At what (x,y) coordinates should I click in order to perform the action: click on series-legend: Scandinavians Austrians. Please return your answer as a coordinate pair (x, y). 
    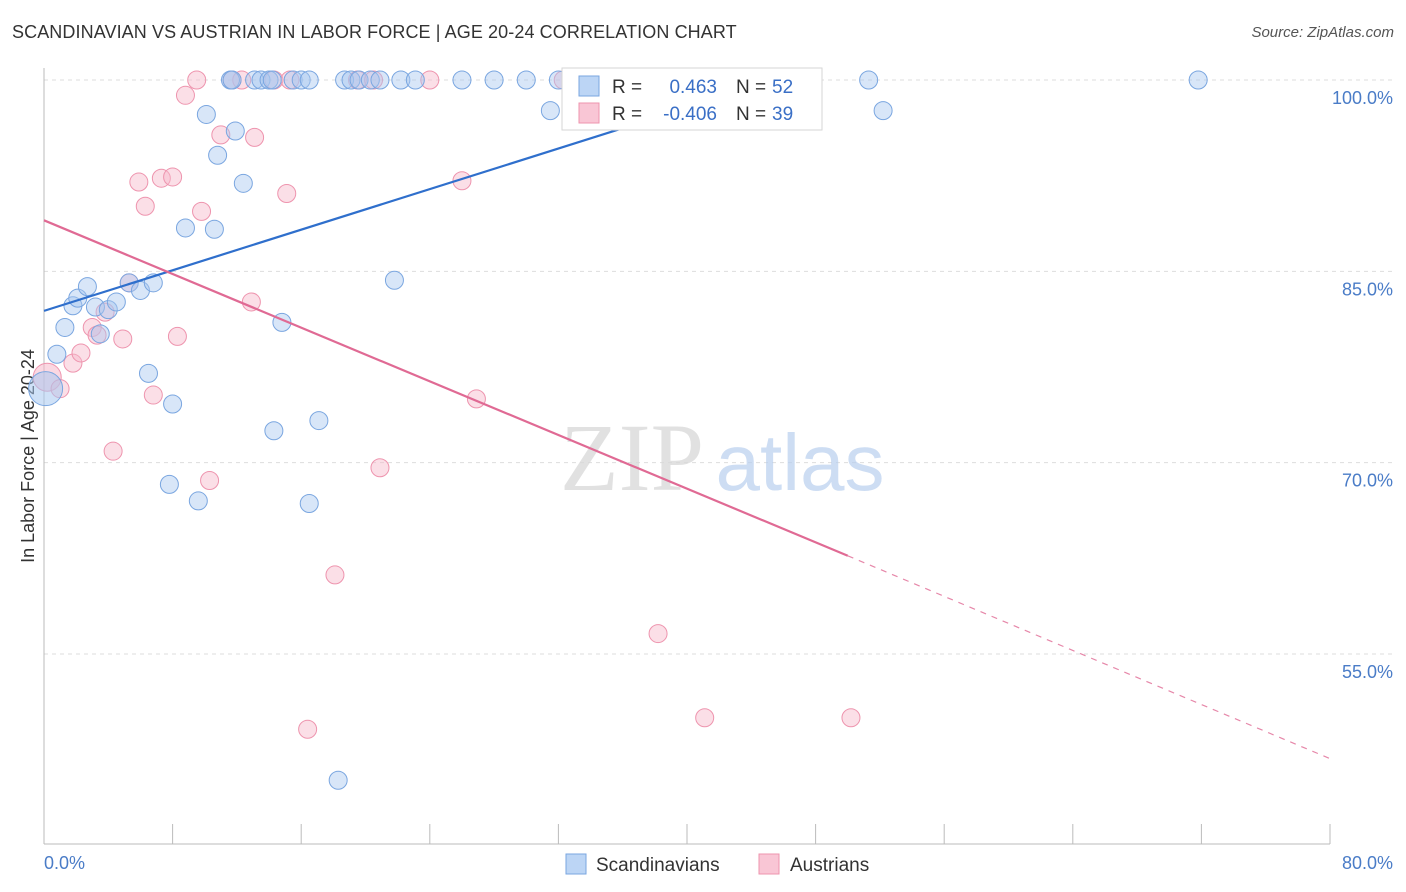
    Looking at the image, I should click on (717, 864).